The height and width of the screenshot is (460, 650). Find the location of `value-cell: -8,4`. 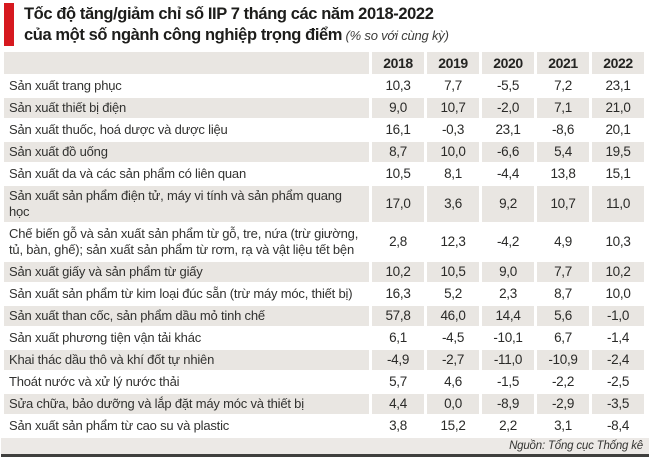

value-cell: -8,4 is located at coordinates (618, 425).